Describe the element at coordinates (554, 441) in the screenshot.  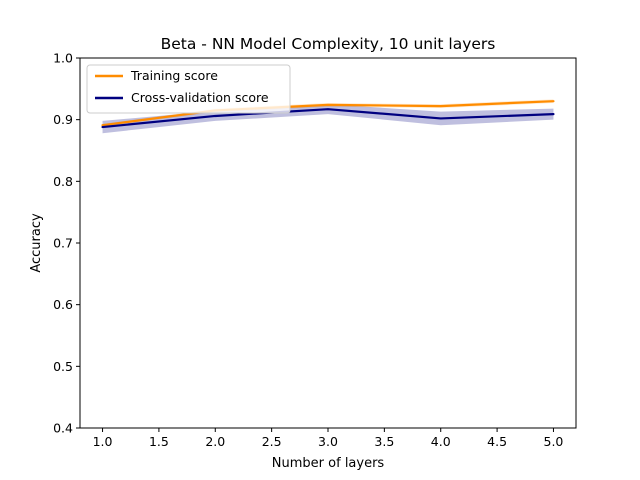
I see `x-tick-label: 5.0` at that location.